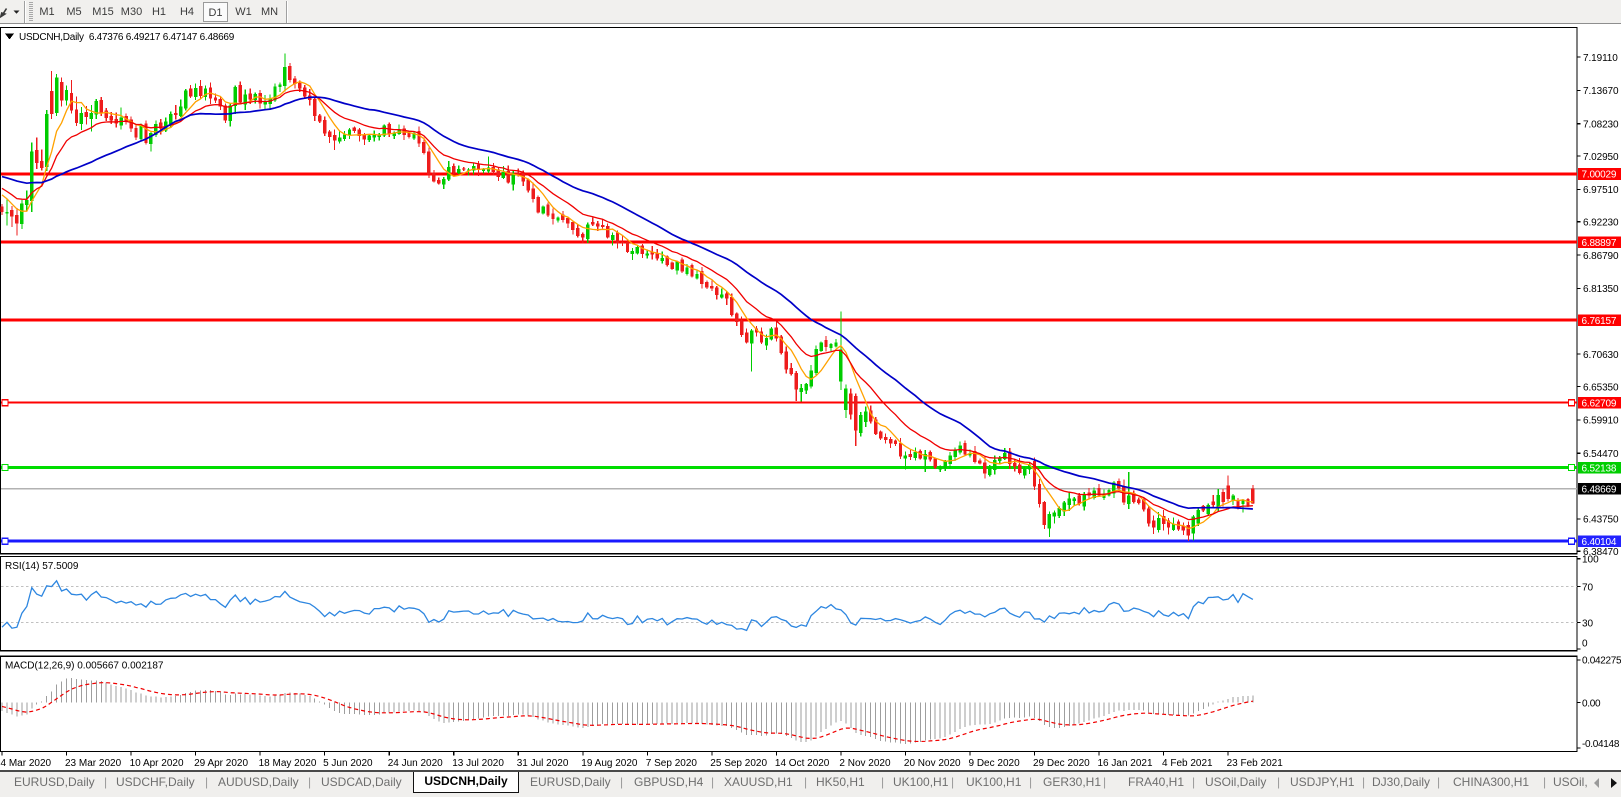 The height and width of the screenshot is (802, 1621). Describe the element at coordinates (932, 763) in the screenshot. I see `svg-text: 20 Nov 2020` at that location.